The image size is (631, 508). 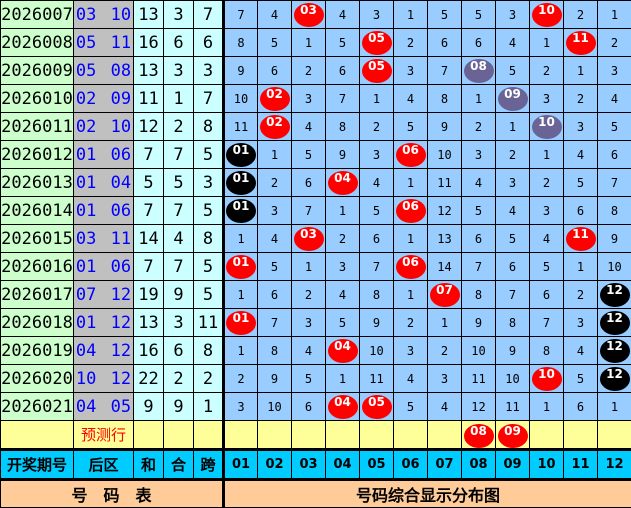 I want to click on sum-value: 13, so click(x=149, y=15).